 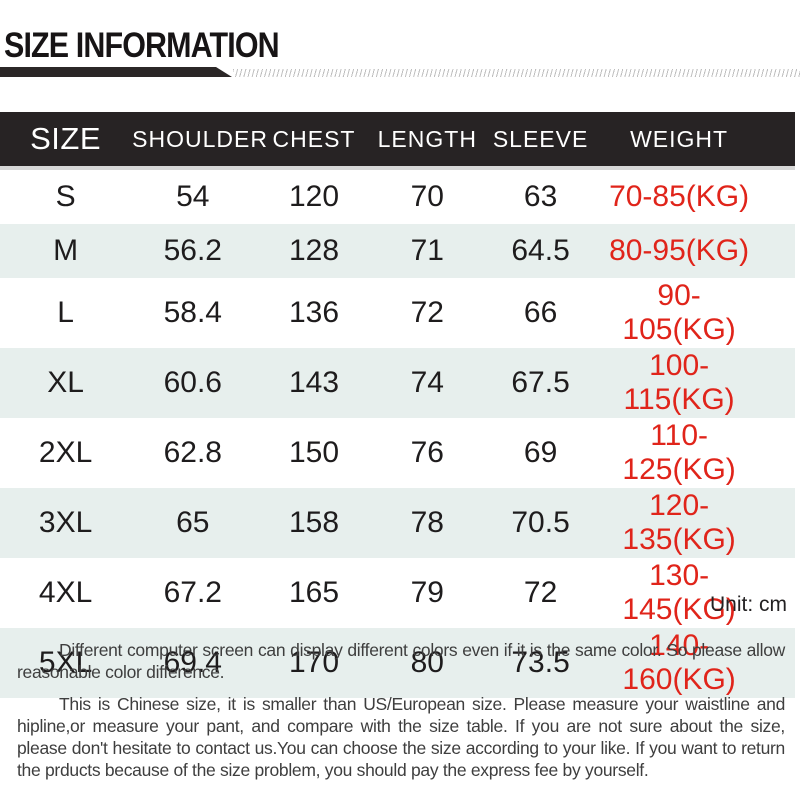 What do you see at coordinates (192, 312) in the screenshot?
I see `cell-shoulder: 58.4` at bounding box center [192, 312].